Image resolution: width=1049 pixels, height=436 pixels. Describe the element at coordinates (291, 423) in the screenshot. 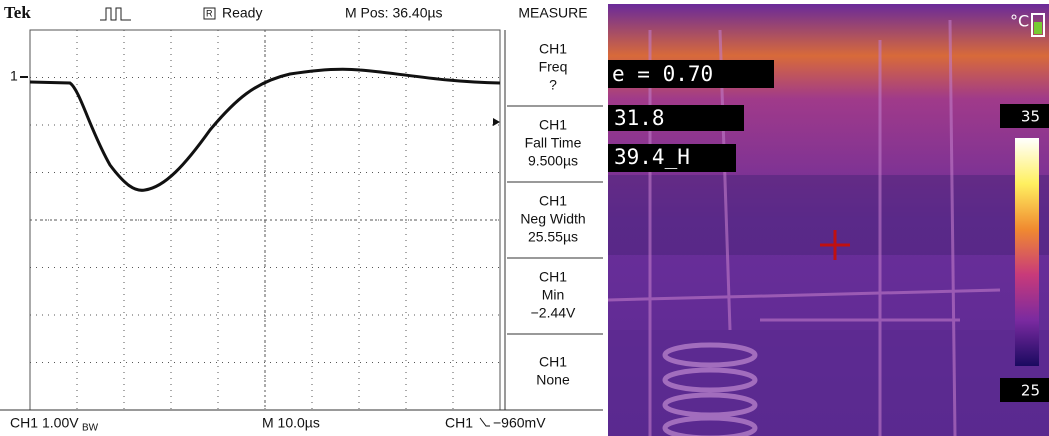

I see `footer-timebase: M 10.0µs` at that location.